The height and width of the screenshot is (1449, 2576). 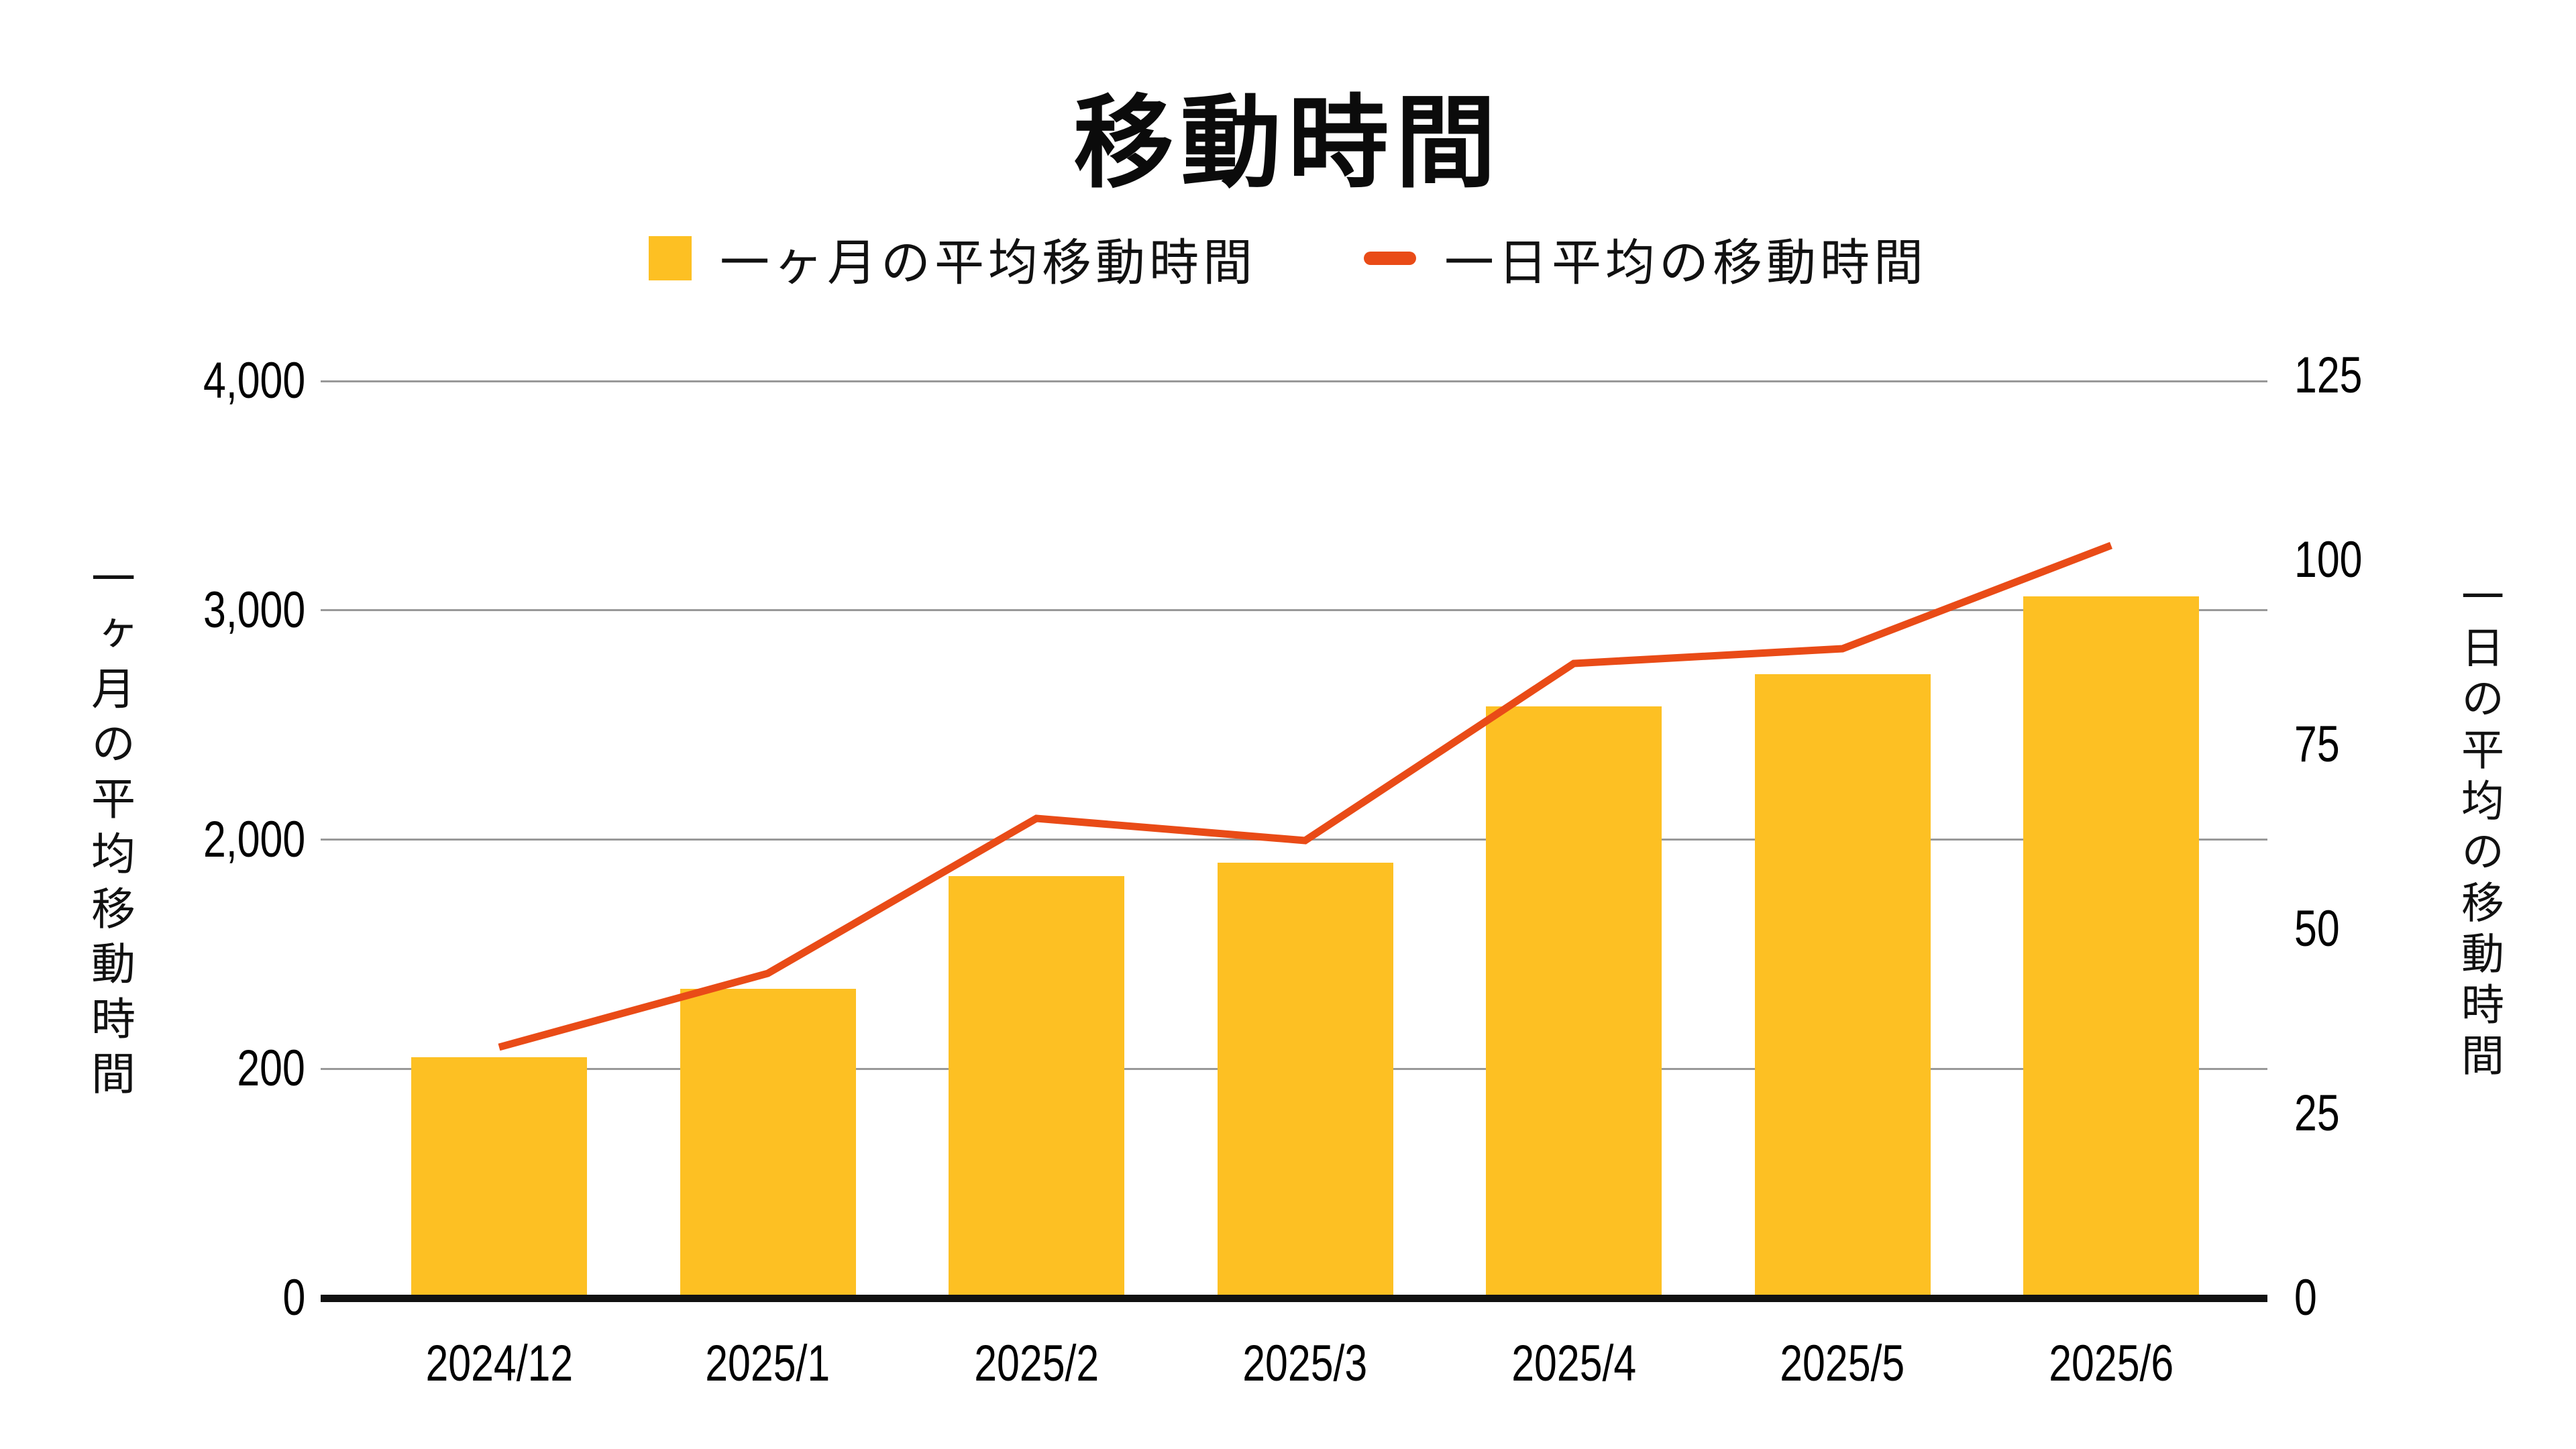 I want to click on left-axis-tick-value: 3,000, so click(x=254, y=610).